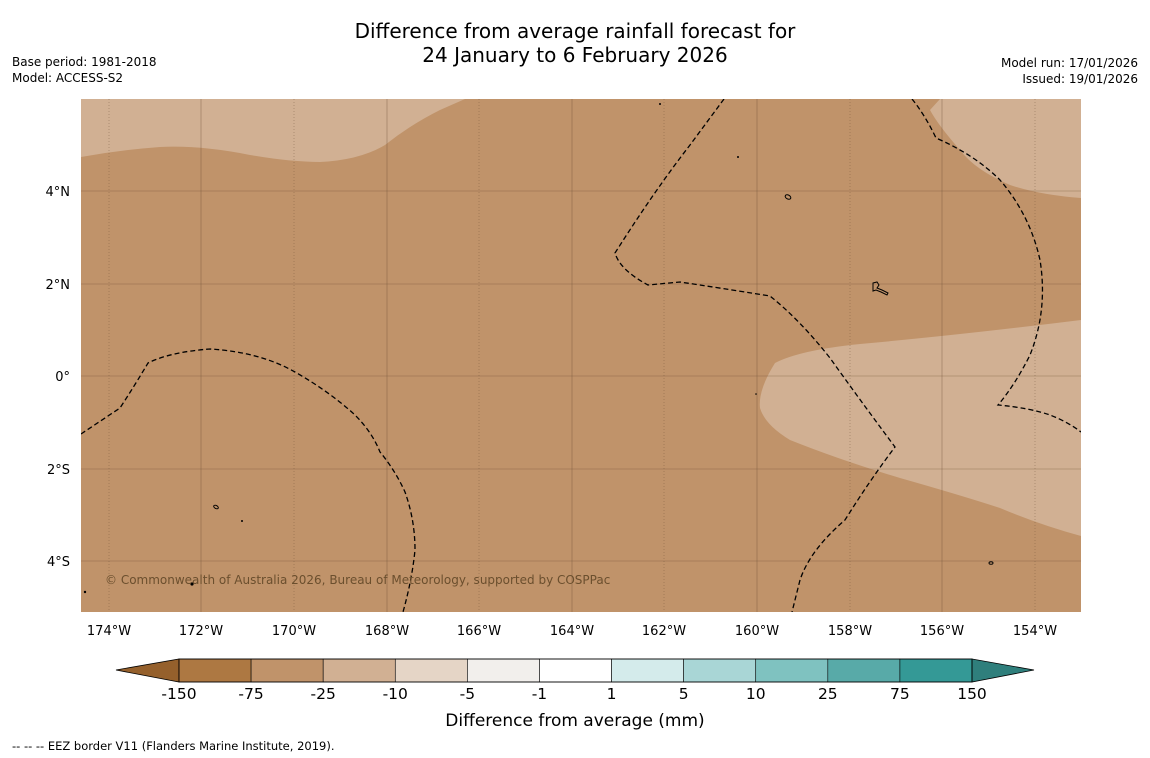 This screenshot has width=1150, height=758. What do you see at coordinates (201, 631) in the screenshot?
I see `lon-label-172w: 172°W` at bounding box center [201, 631].